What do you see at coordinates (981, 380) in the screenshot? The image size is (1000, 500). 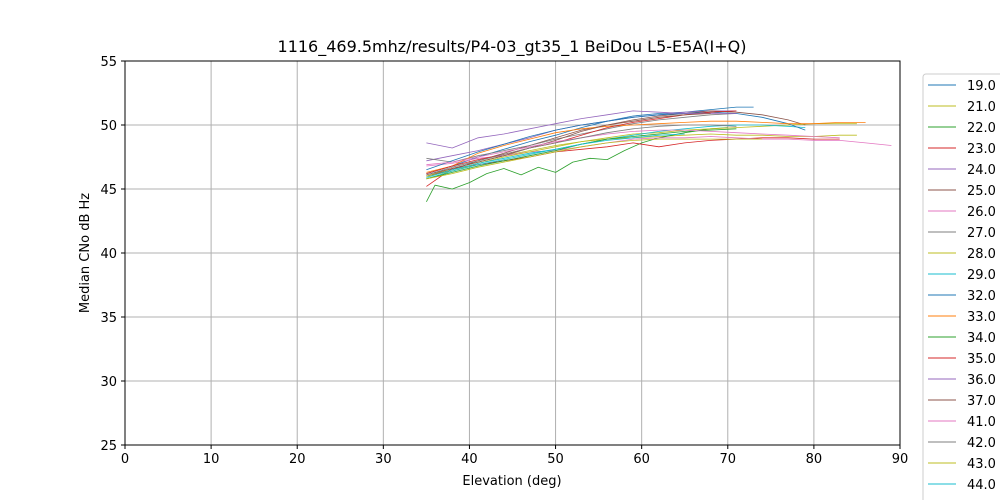 I see `legend-label: 36.0` at bounding box center [981, 380].